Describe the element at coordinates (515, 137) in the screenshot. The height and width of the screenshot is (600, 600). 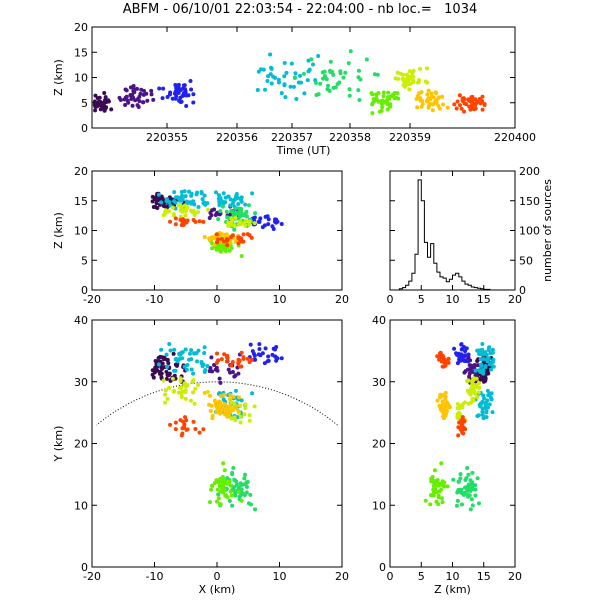
I see `x-tick-label: 220400` at that location.